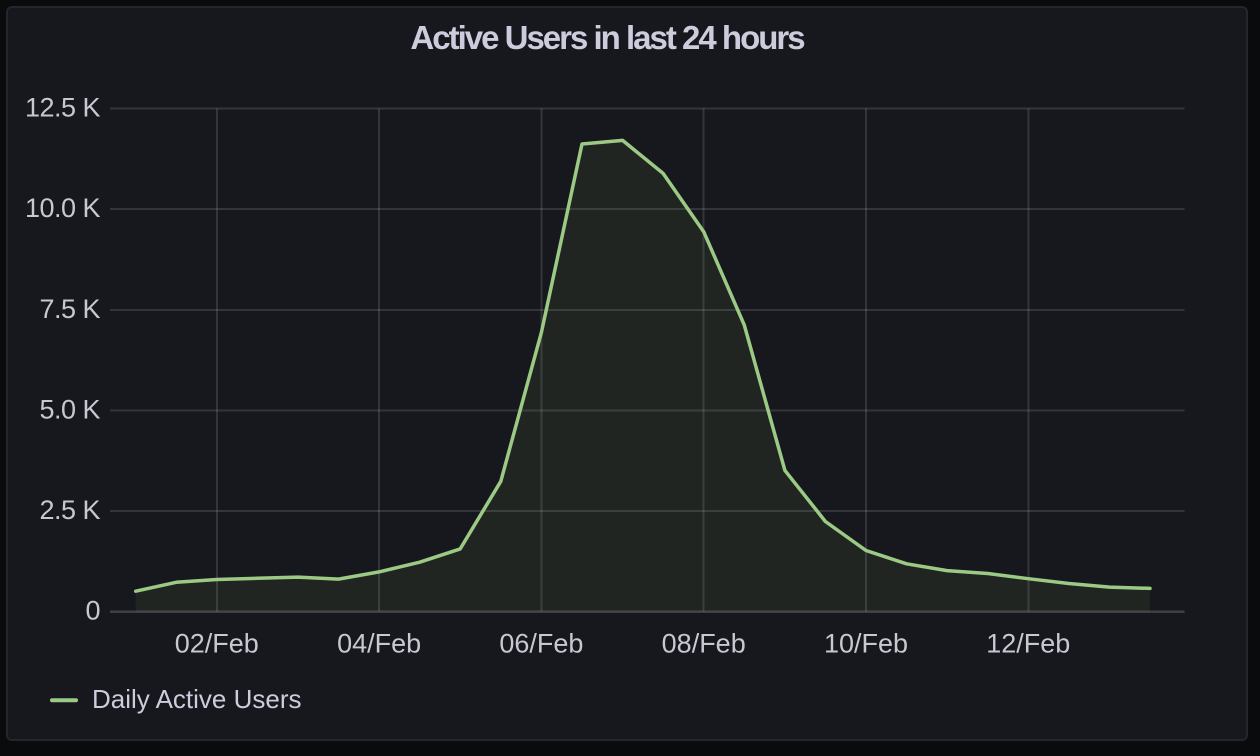 Image resolution: width=1260 pixels, height=756 pixels. What do you see at coordinates (69, 510) in the screenshot?
I see `svg-text: 2.5 K` at bounding box center [69, 510].